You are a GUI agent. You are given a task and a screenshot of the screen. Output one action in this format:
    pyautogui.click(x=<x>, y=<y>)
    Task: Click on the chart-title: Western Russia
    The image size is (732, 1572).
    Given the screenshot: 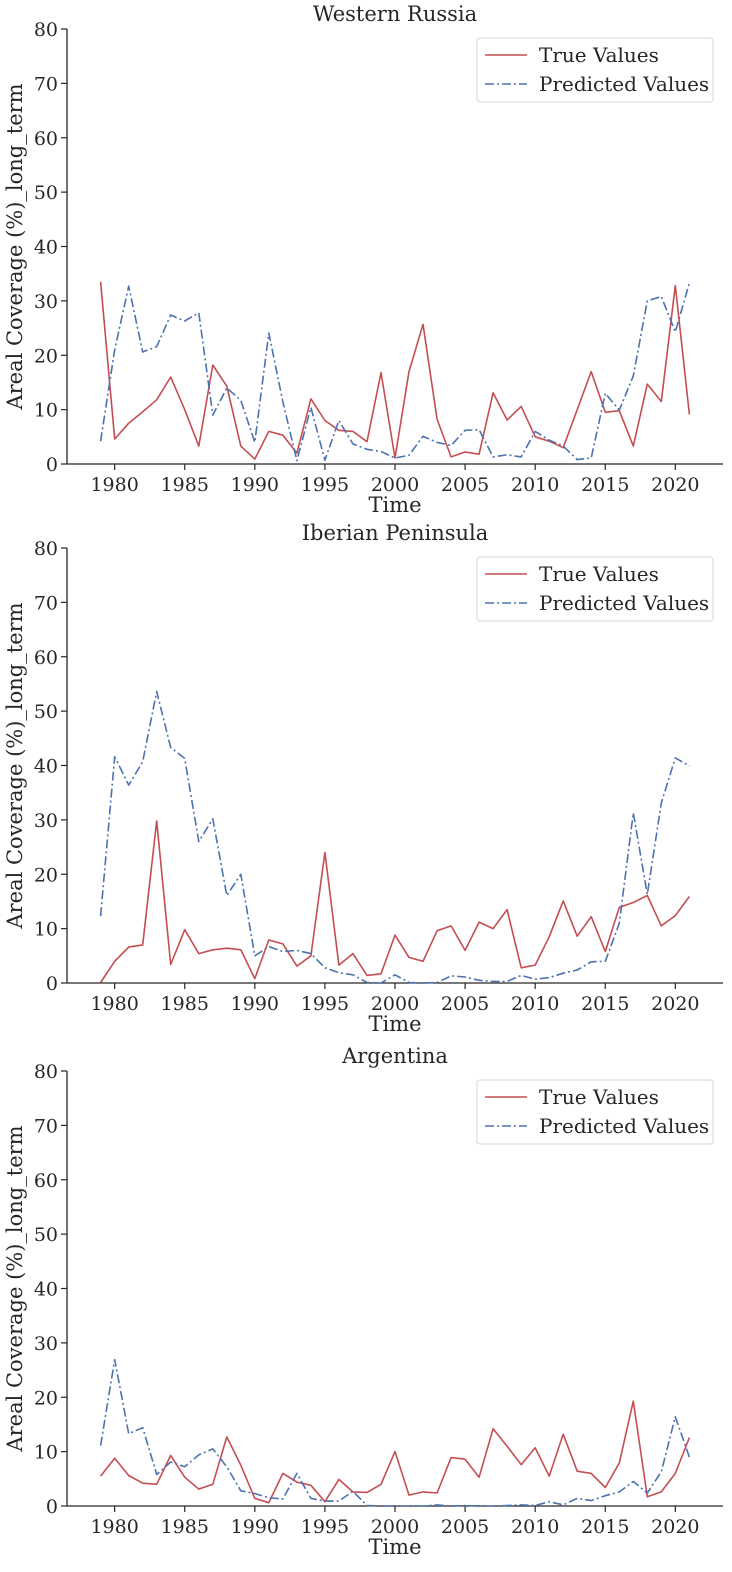 What is the action you would take?
    pyautogui.click(x=395, y=14)
    